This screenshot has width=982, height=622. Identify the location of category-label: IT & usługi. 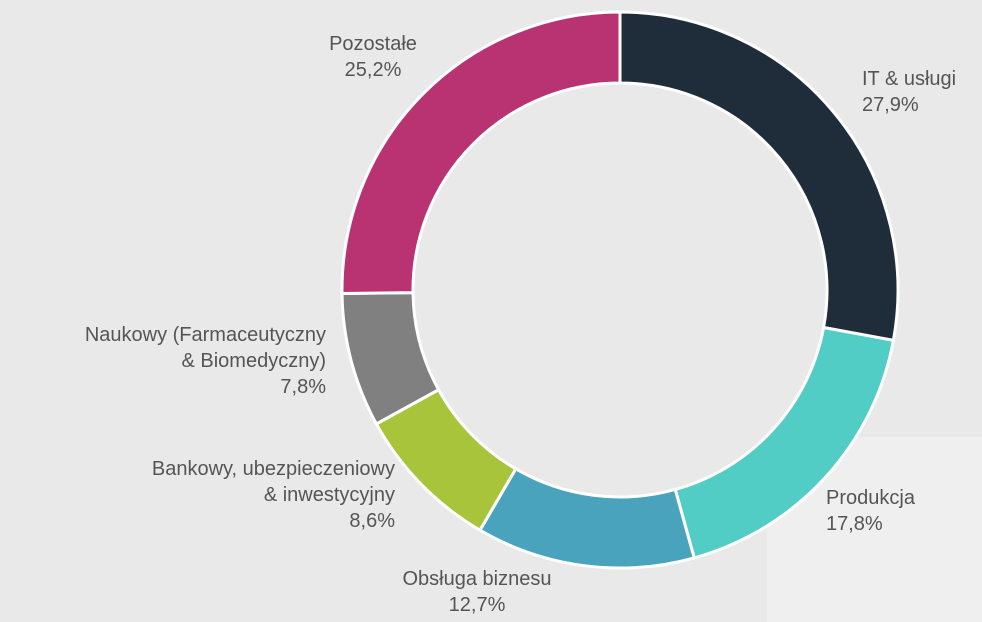
(909, 79).